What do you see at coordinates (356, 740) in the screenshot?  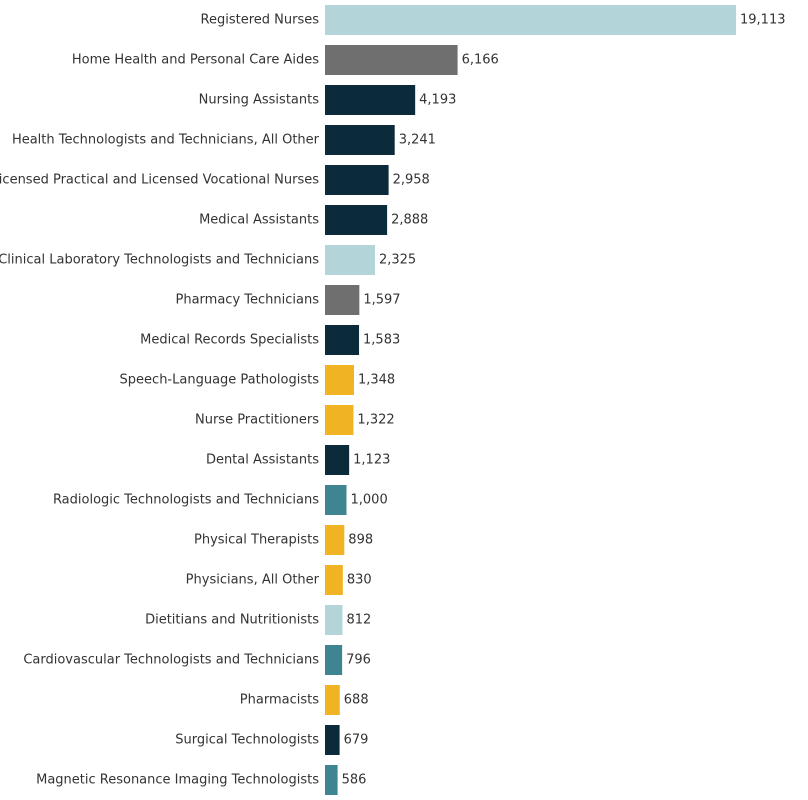 I see `value-label: 679` at bounding box center [356, 740].